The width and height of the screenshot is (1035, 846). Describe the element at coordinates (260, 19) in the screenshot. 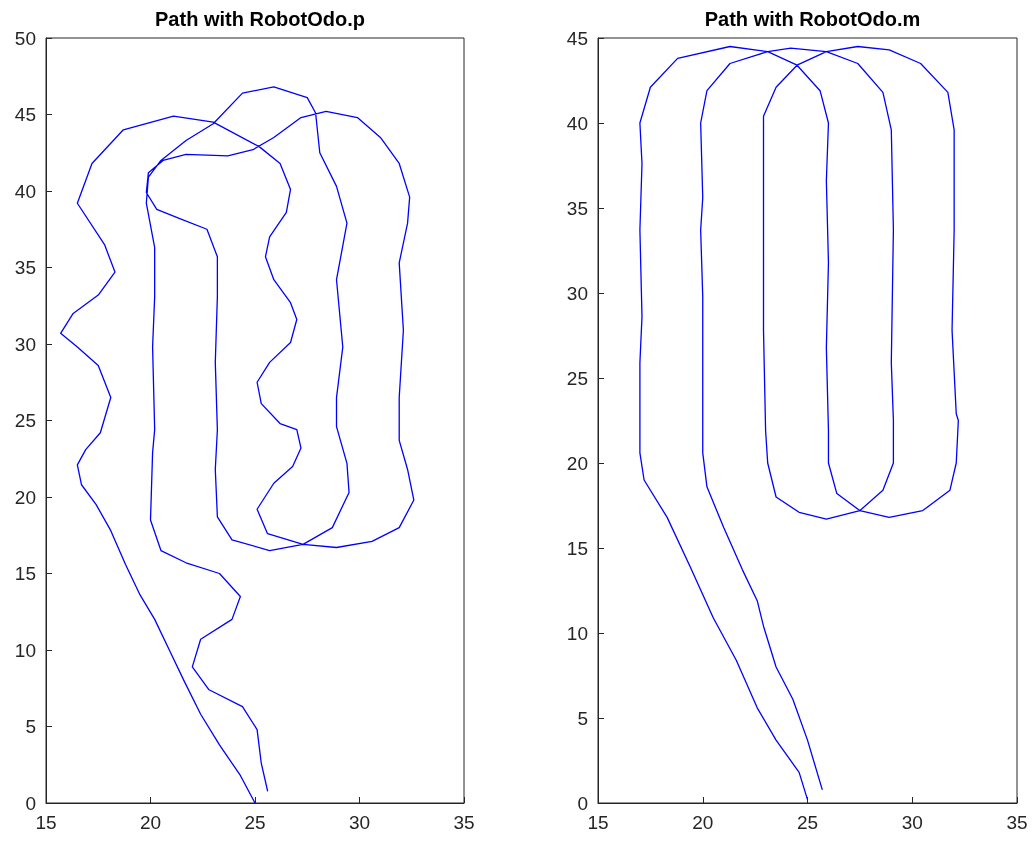

I see `chart-title: Path with RobotOdo.p` at that location.